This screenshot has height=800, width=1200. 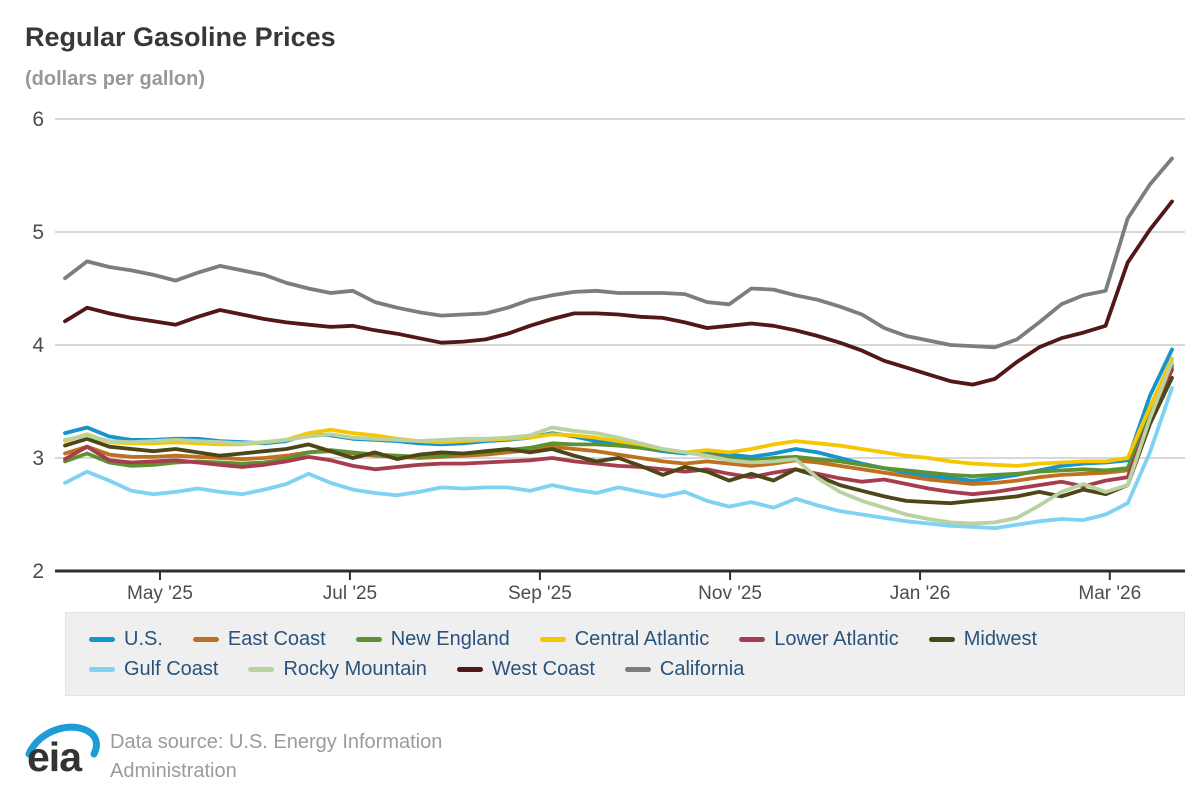 I want to click on legend-item-central-atlantic: Central Atlantic, so click(x=624, y=639).